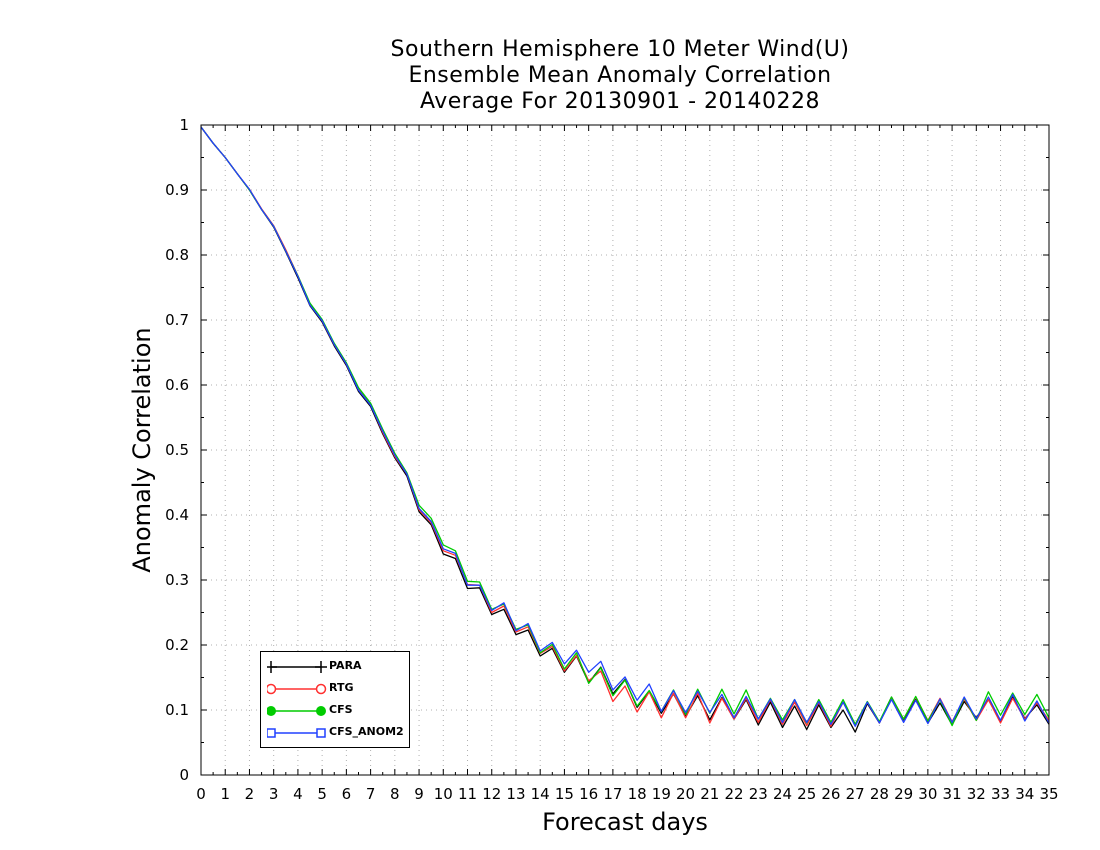 This screenshot has height=850, width=1100. Describe the element at coordinates (443, 794) in the screenshot. I see `x-tick-label: 10` at that location.